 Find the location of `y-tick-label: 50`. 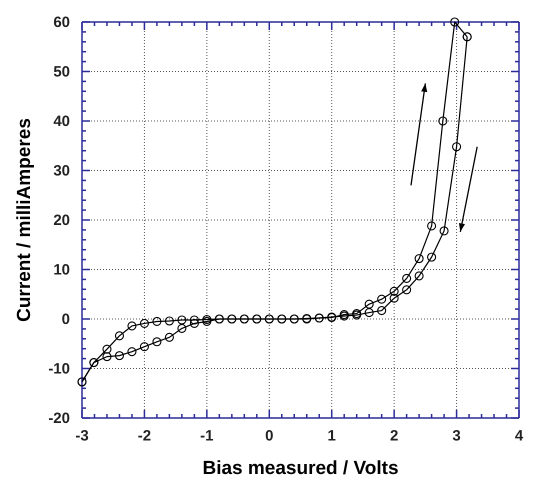

y-tick-label: 50 is located at coordinates (61, 71).